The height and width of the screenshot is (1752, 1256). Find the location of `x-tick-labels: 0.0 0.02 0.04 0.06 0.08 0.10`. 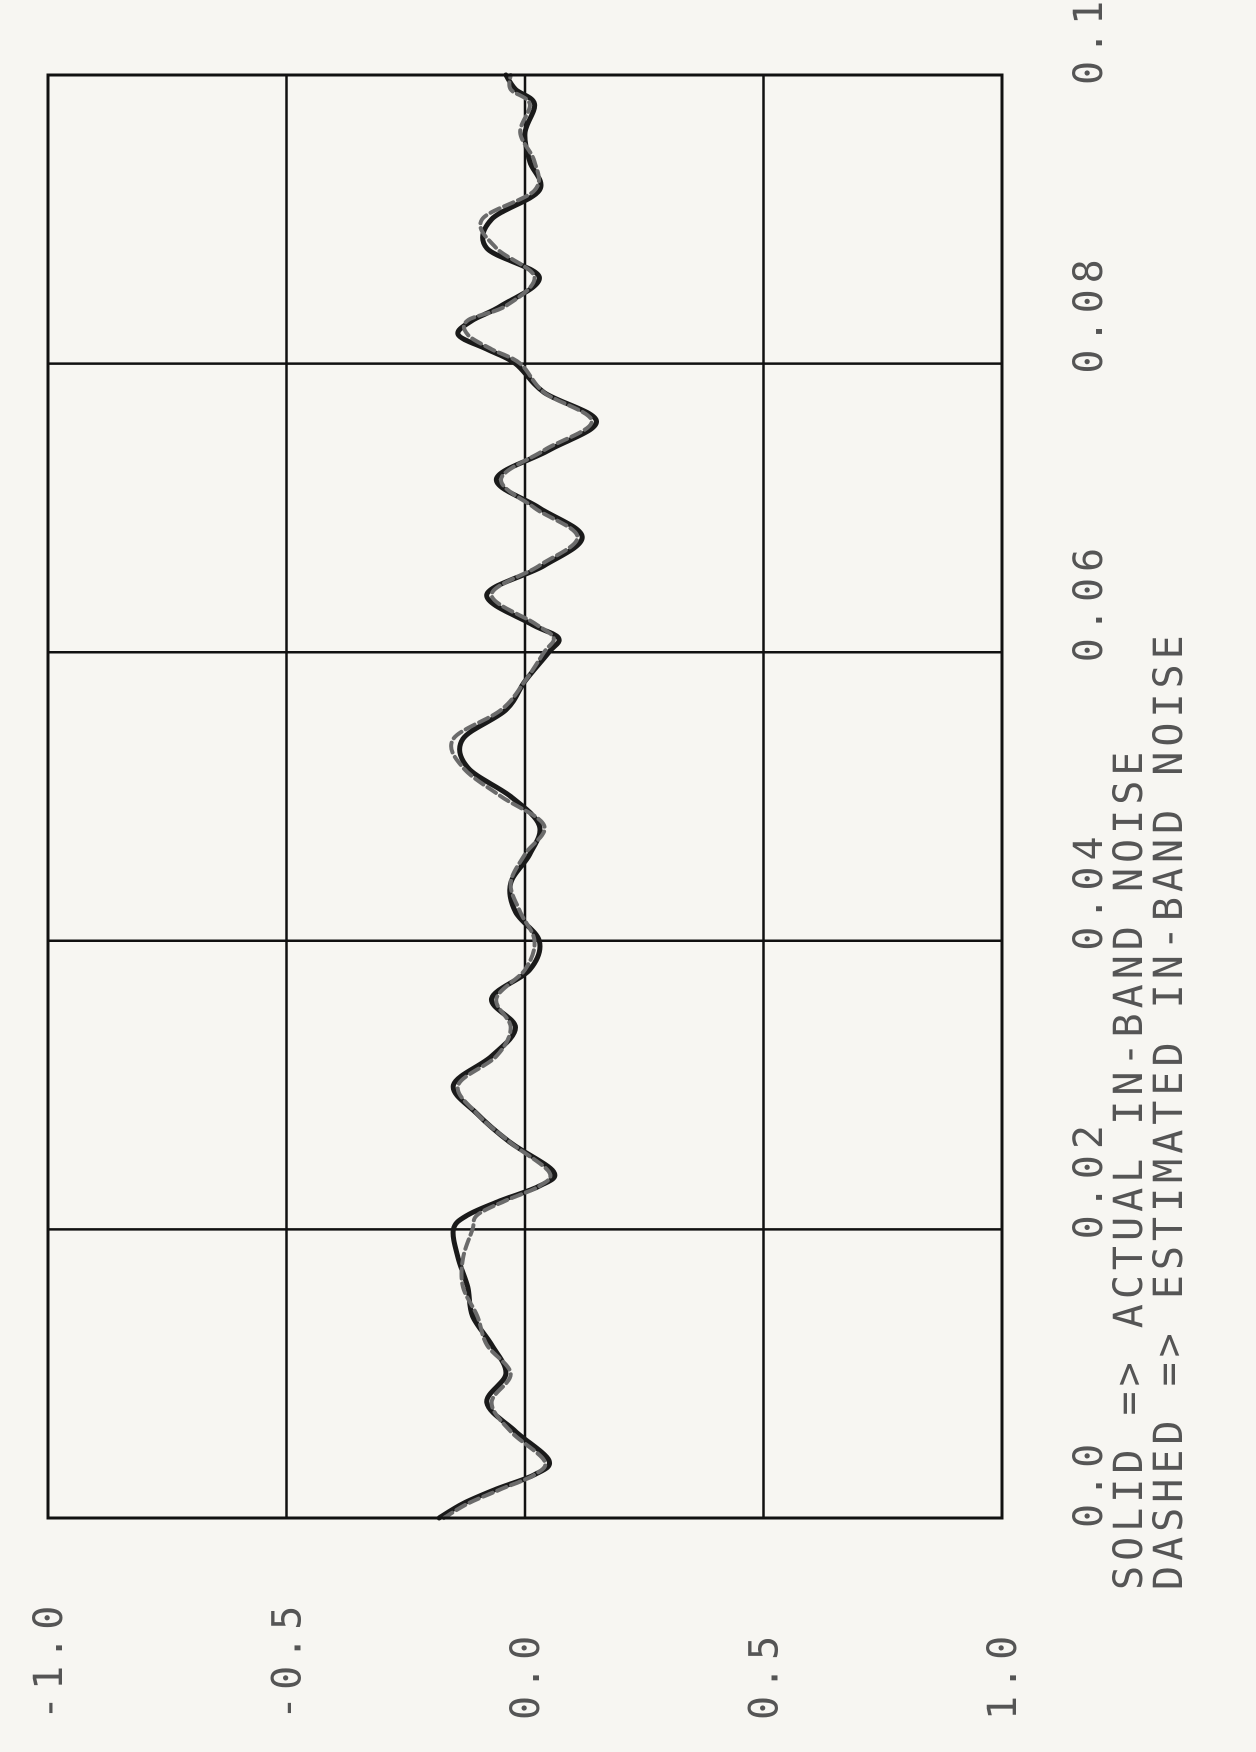

x-tick-labels: 0.0 0.02 0.04 0.06 0.08 0.10 is located at coordinates (1089, 764).